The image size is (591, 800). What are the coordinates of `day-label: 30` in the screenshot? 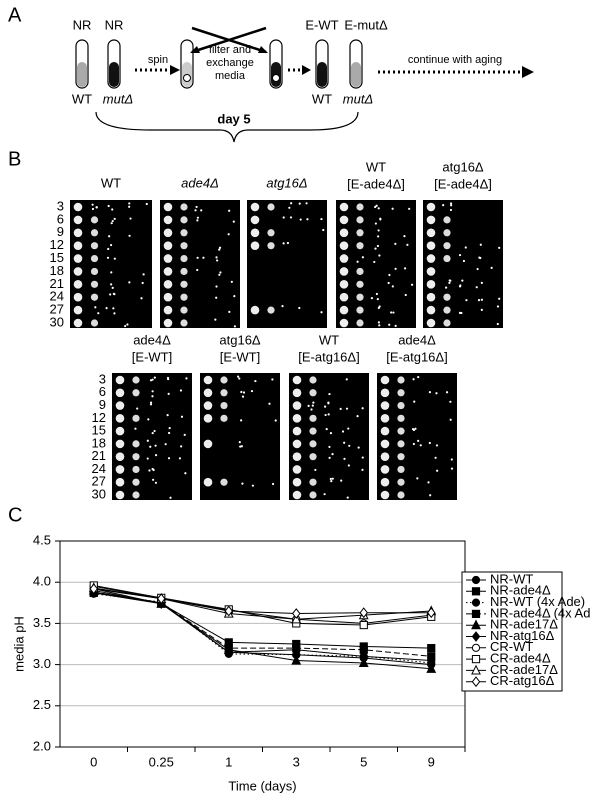 It's located at (99, 493).